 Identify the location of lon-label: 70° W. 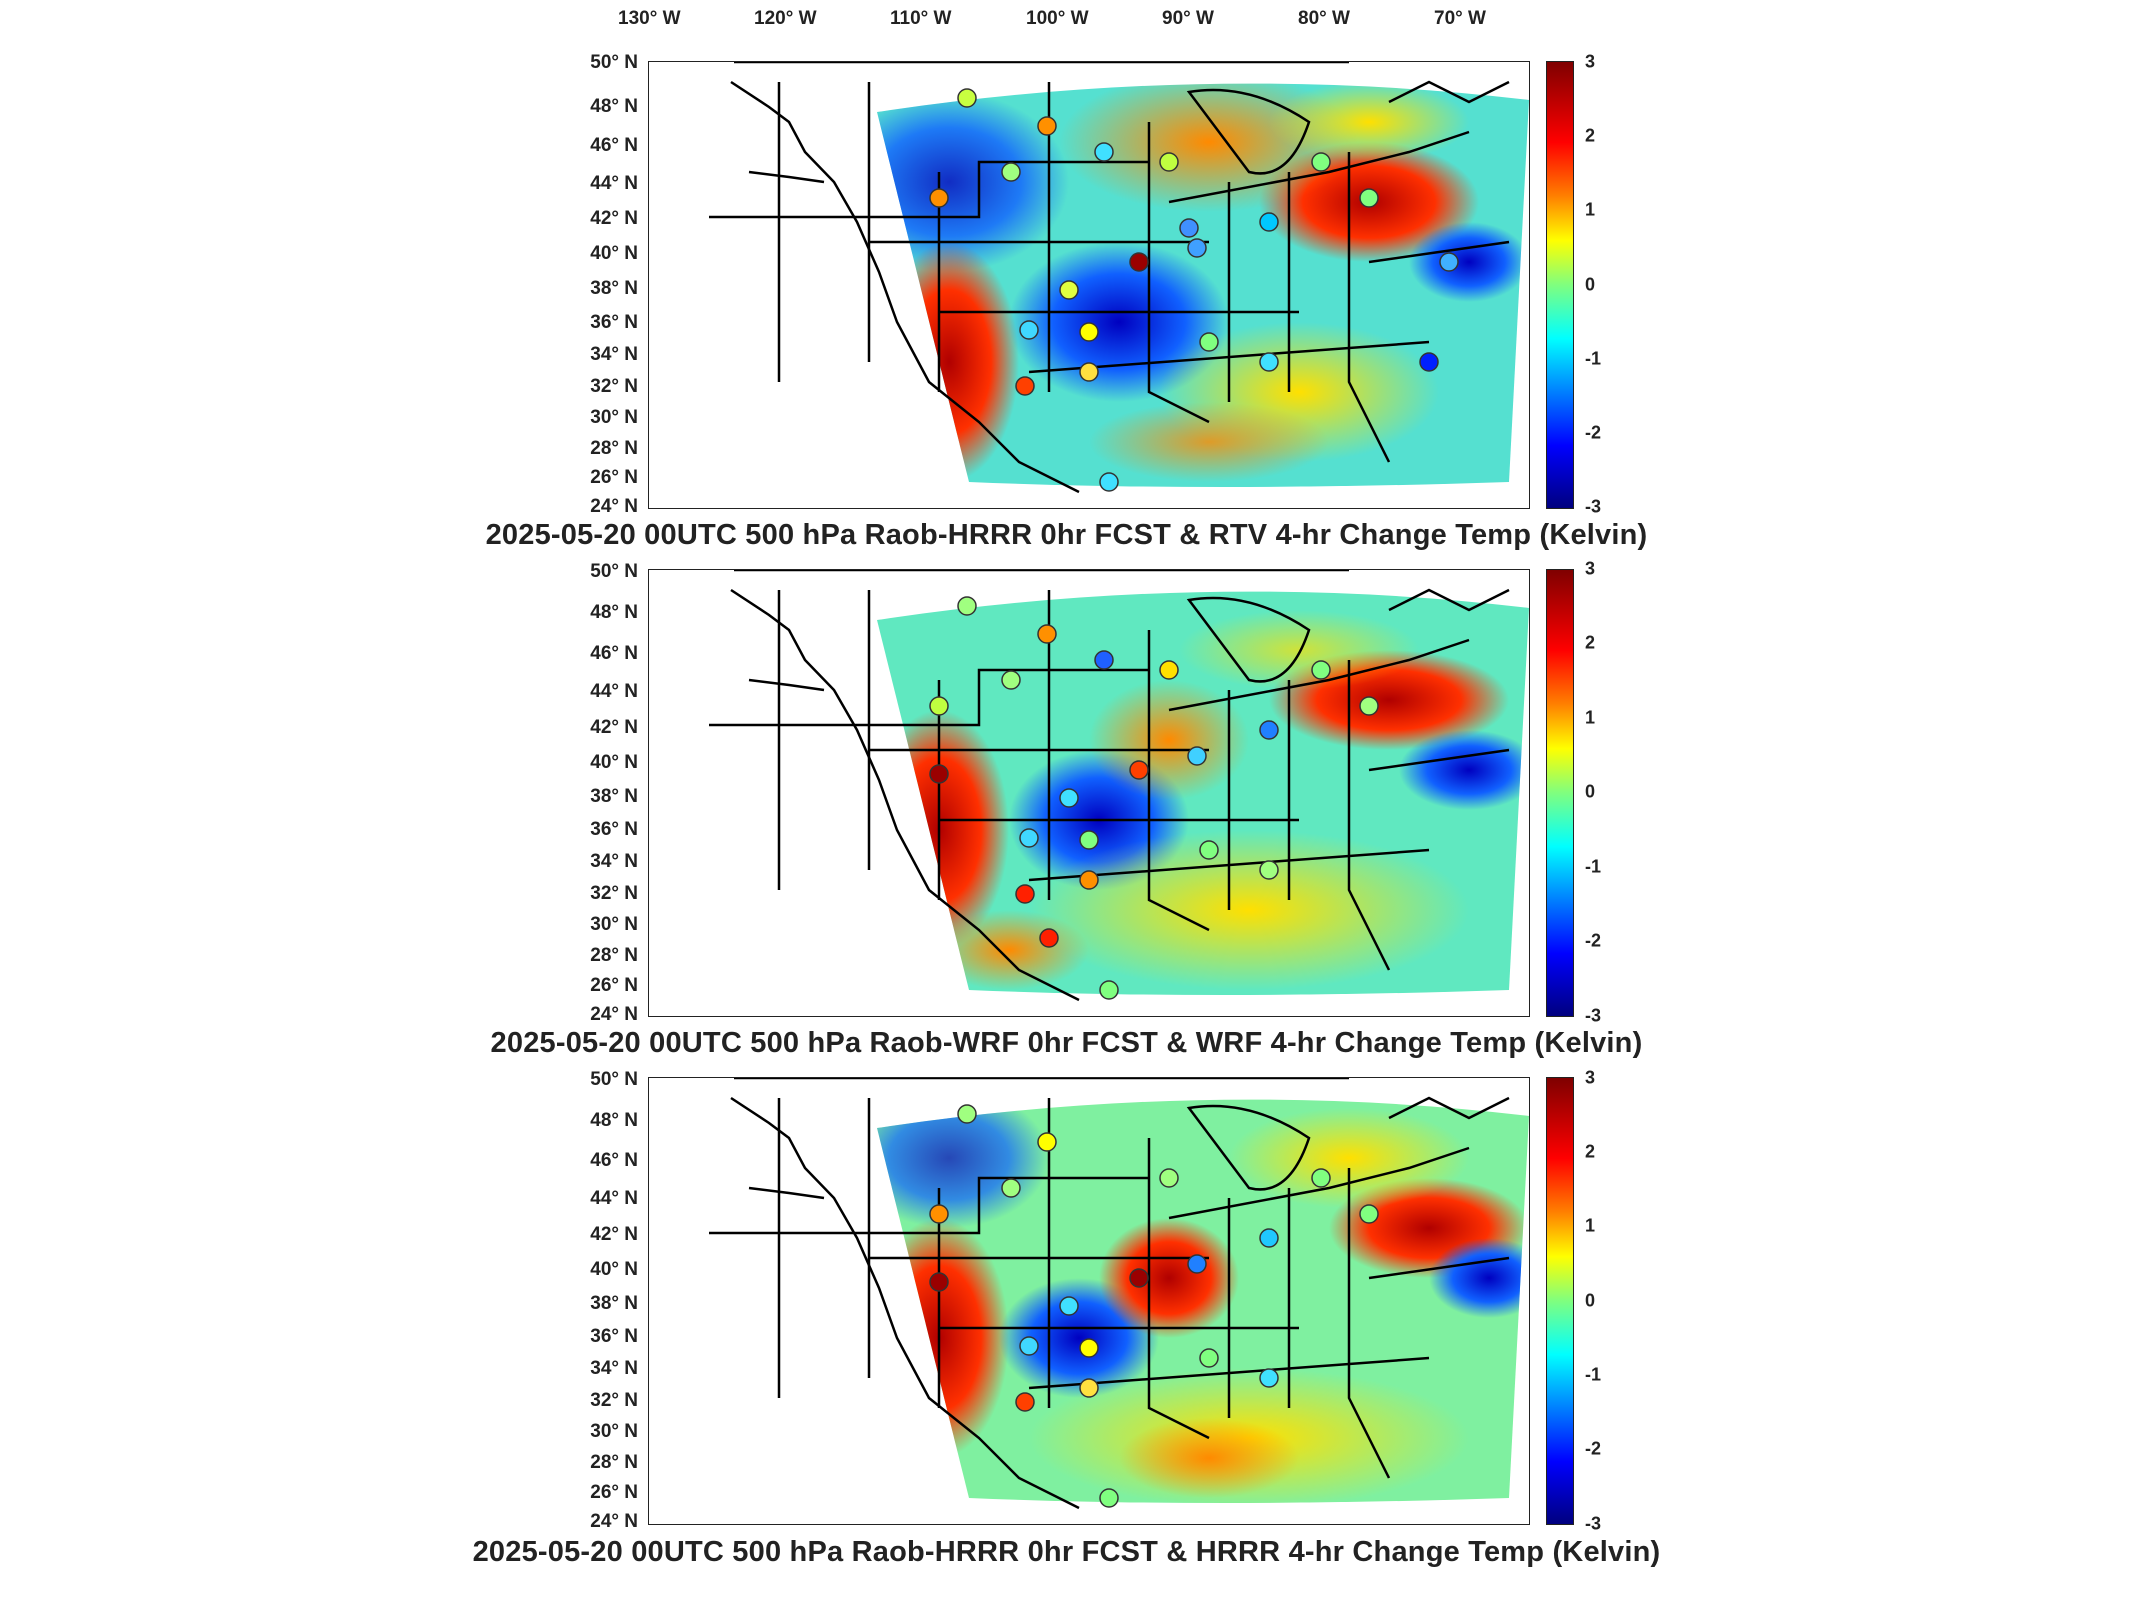
(1460, 18).